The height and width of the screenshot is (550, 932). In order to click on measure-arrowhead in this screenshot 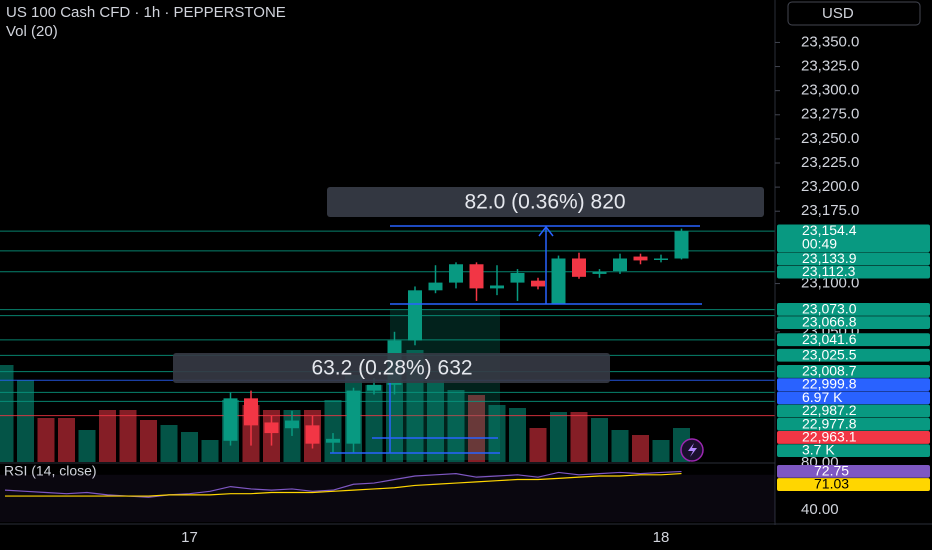, I will do `click(546, 231)`.